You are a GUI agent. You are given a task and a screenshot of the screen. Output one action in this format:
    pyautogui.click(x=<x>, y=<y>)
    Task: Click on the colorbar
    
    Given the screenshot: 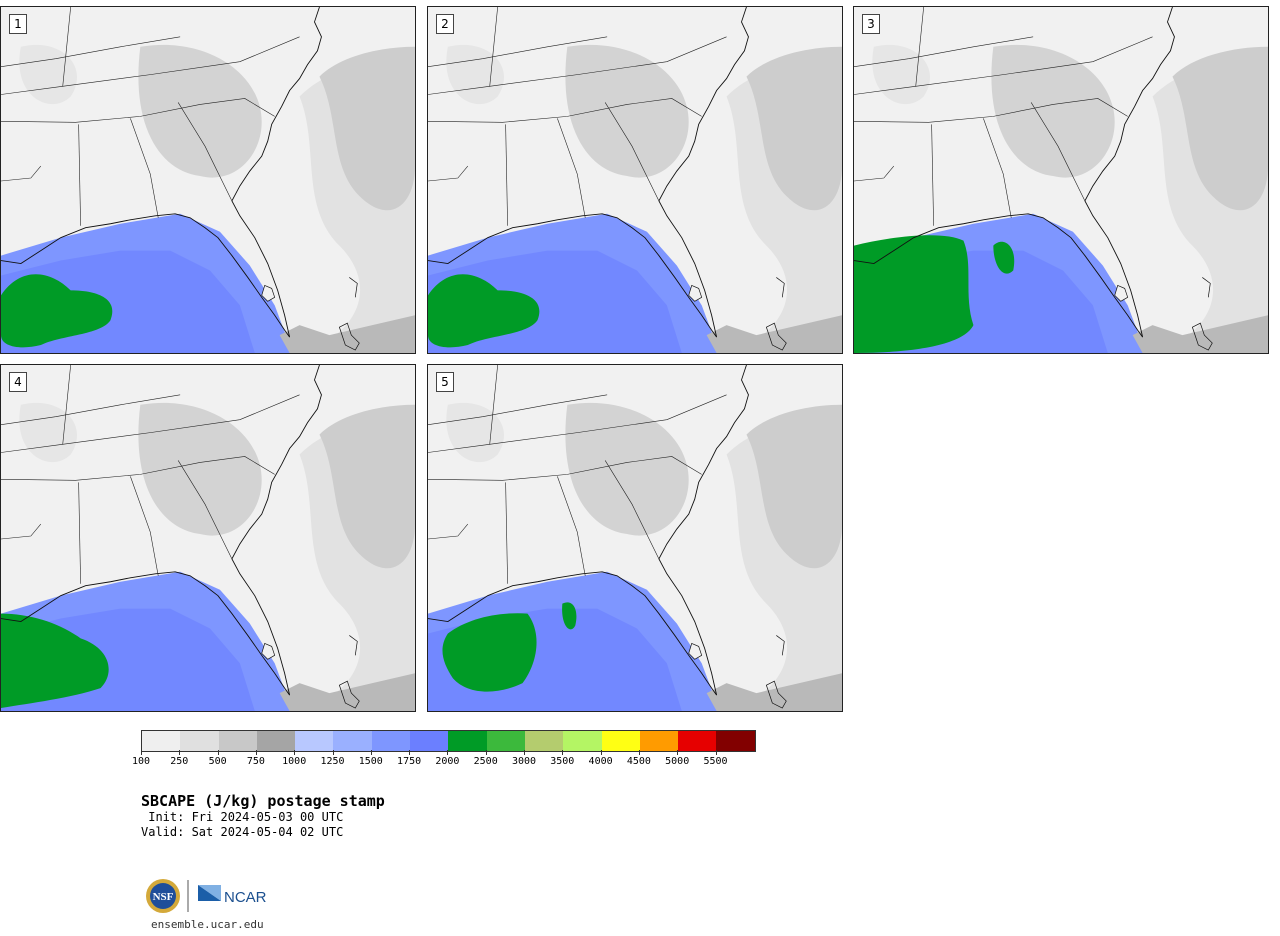 What is the action you would take?
    pyautogui.click(x=448, y=741)
    